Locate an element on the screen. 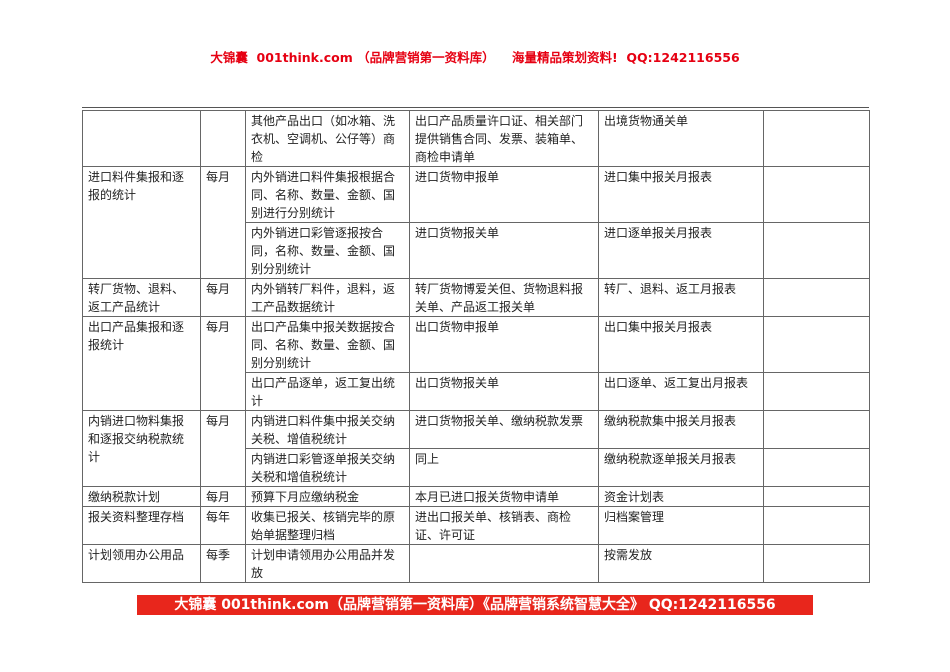  item-cell: 内销进口物料集报和逐报交纳税款统计 is located at coordinates (141, 448).